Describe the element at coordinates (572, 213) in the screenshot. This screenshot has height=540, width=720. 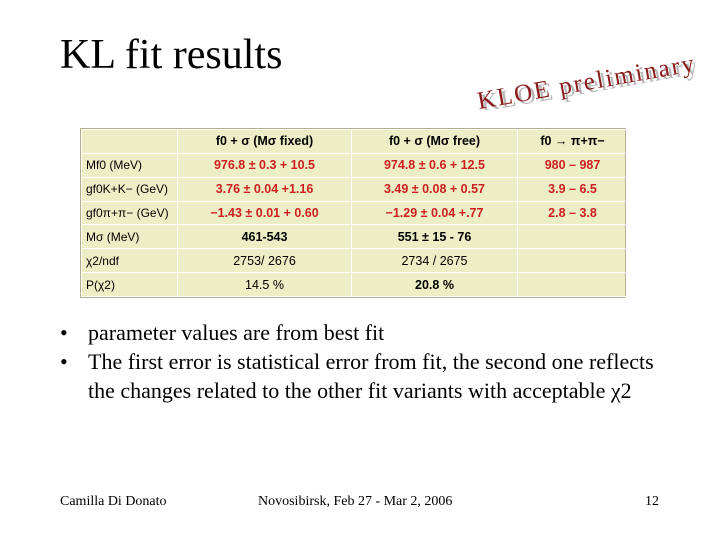
I see `table-cell: 2.8 – 3.8` at that location.